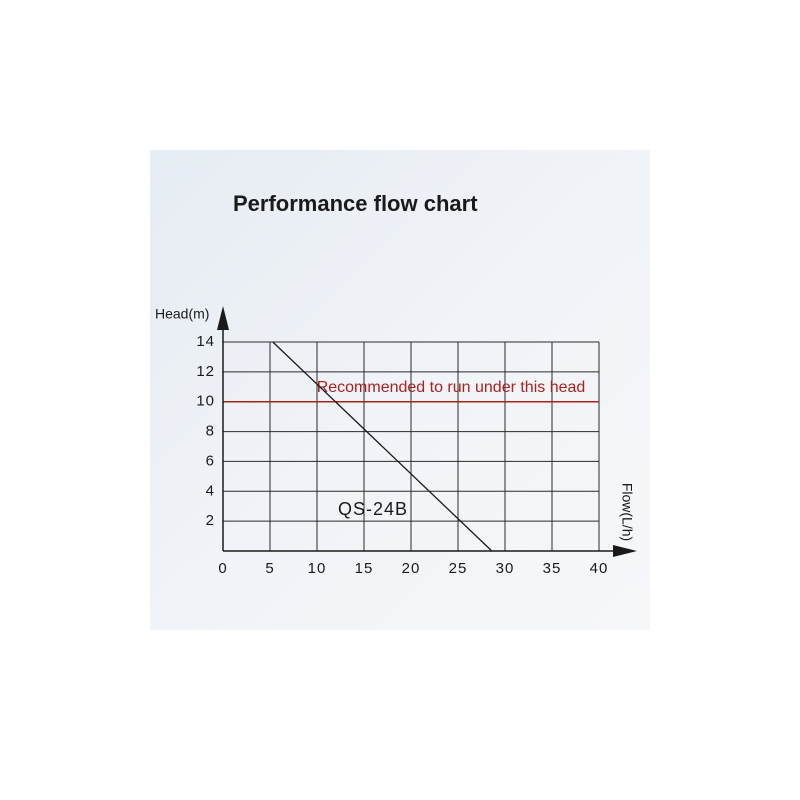 The image size is (800, 800). What do you see at coordinates (210, 431) in the screenshot?
I see `y-tick-label: 8` at bounding box center [210, 431].